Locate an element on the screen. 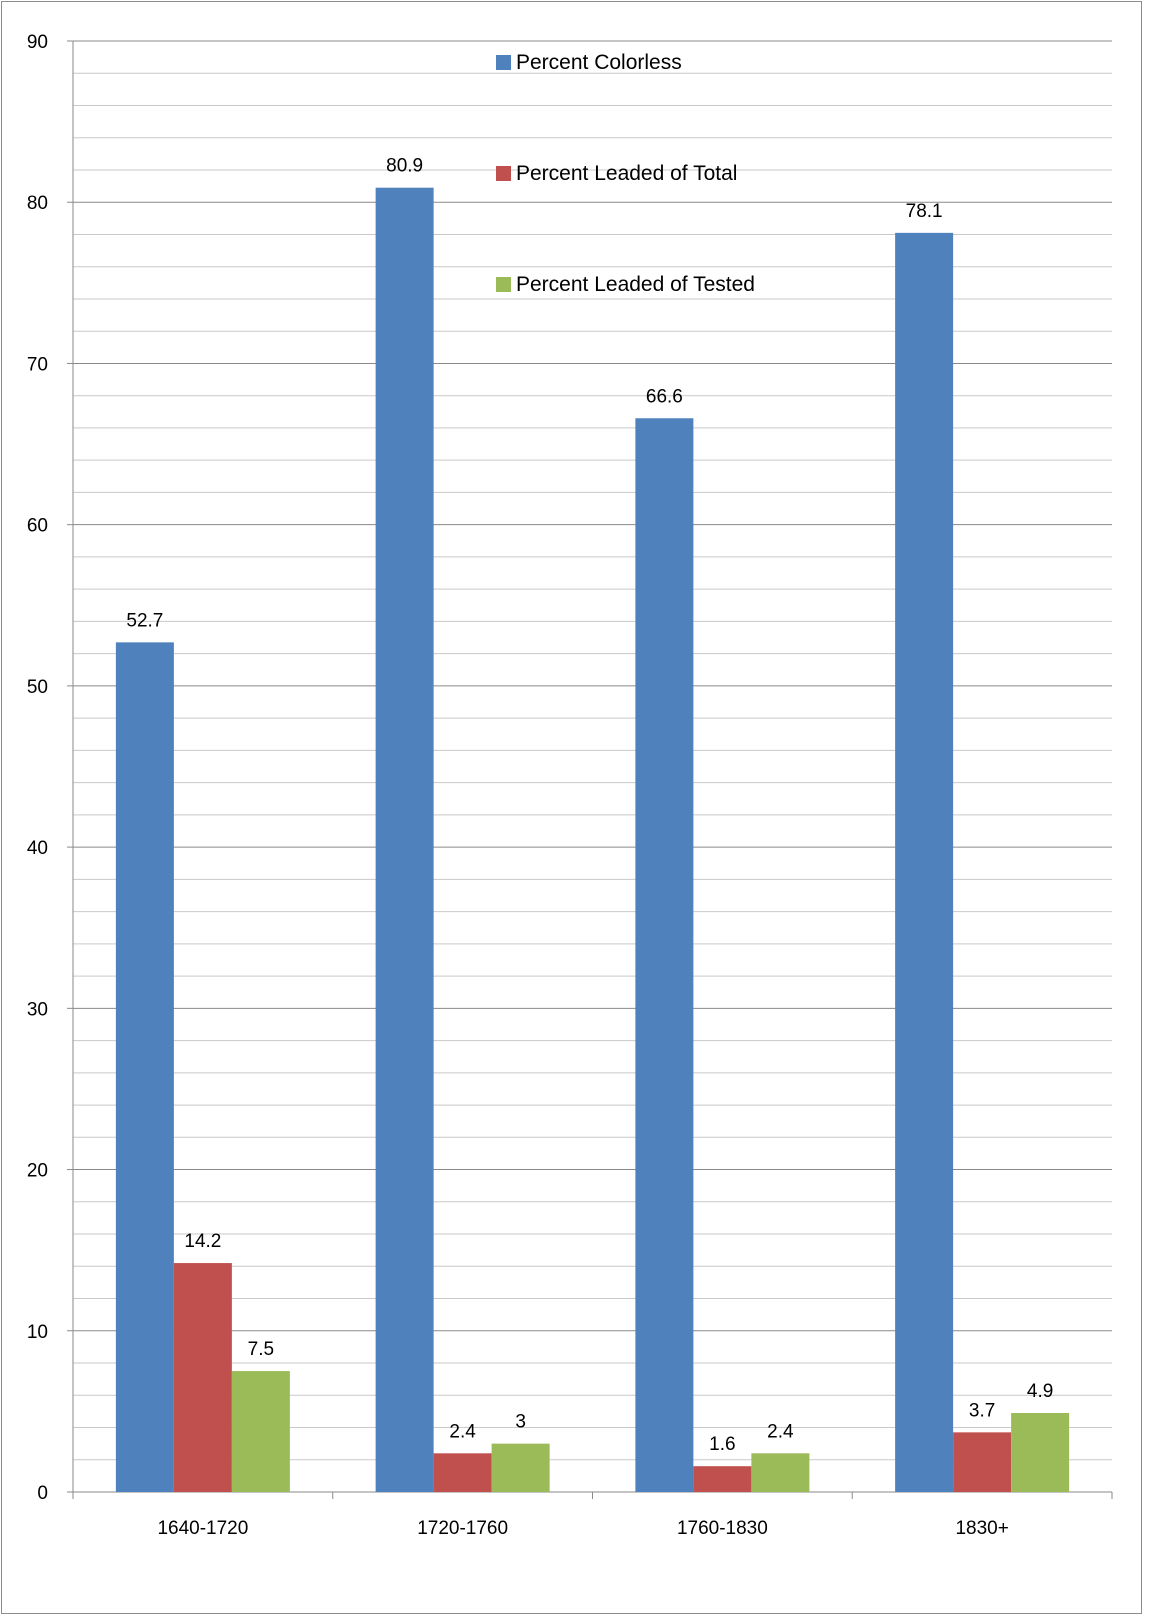  x-tick-label: 1760-1830 is located at coordinates (722, 1528).